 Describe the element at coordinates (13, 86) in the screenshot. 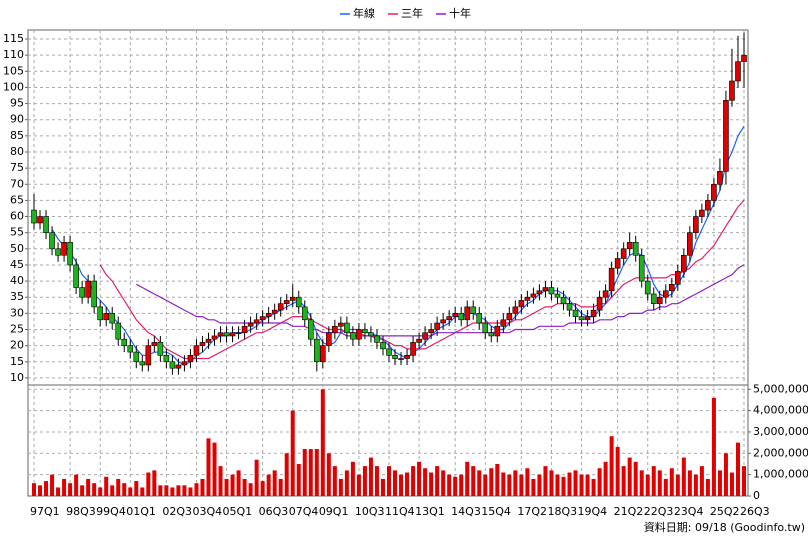

I see `y-tick-label: 100` at that location.